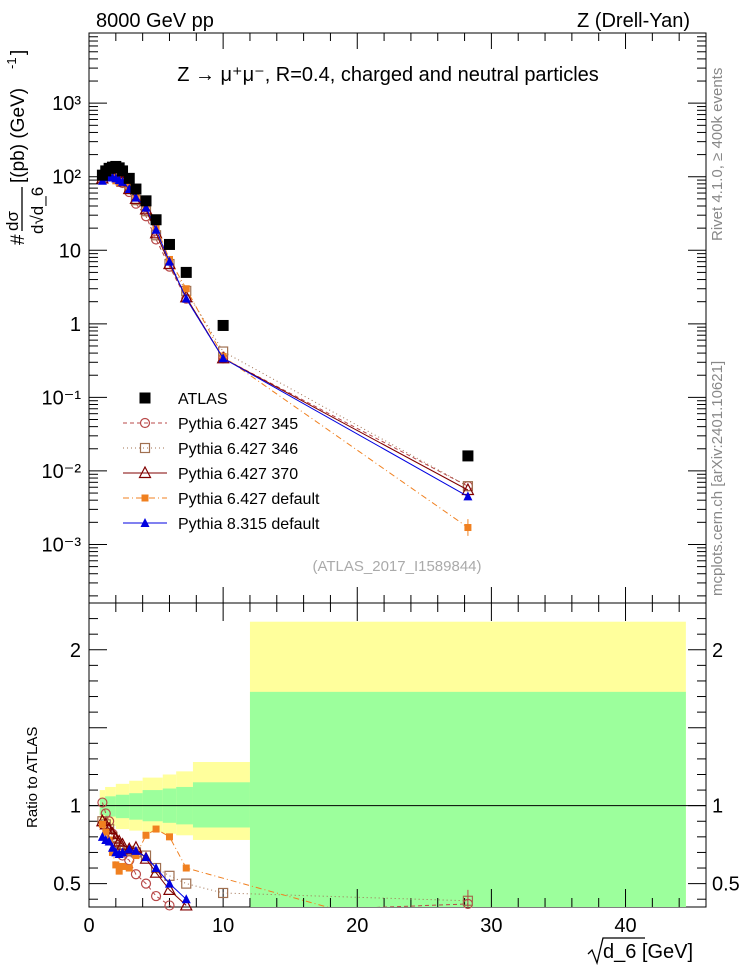  I want to click on legend-entry-p346: Pythia 6.427 346, so click(210, 449).